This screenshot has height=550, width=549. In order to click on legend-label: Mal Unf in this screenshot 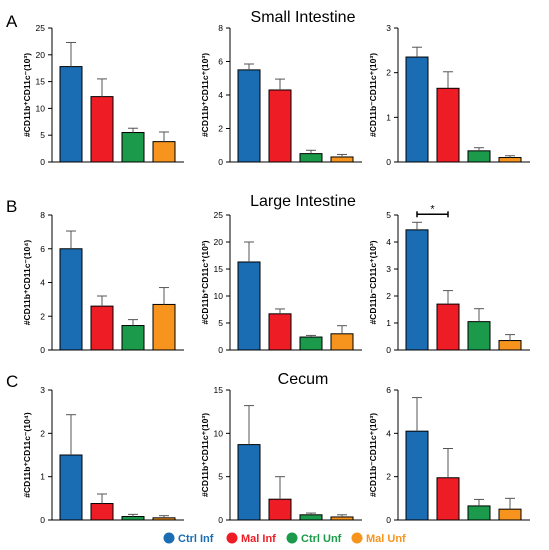, I will do `click(386, 539)`.